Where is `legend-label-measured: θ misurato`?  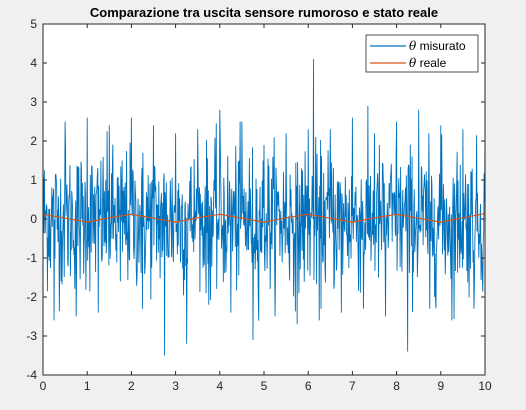 legend-label-measured: θ misurato is located at coordinates (437, 46).